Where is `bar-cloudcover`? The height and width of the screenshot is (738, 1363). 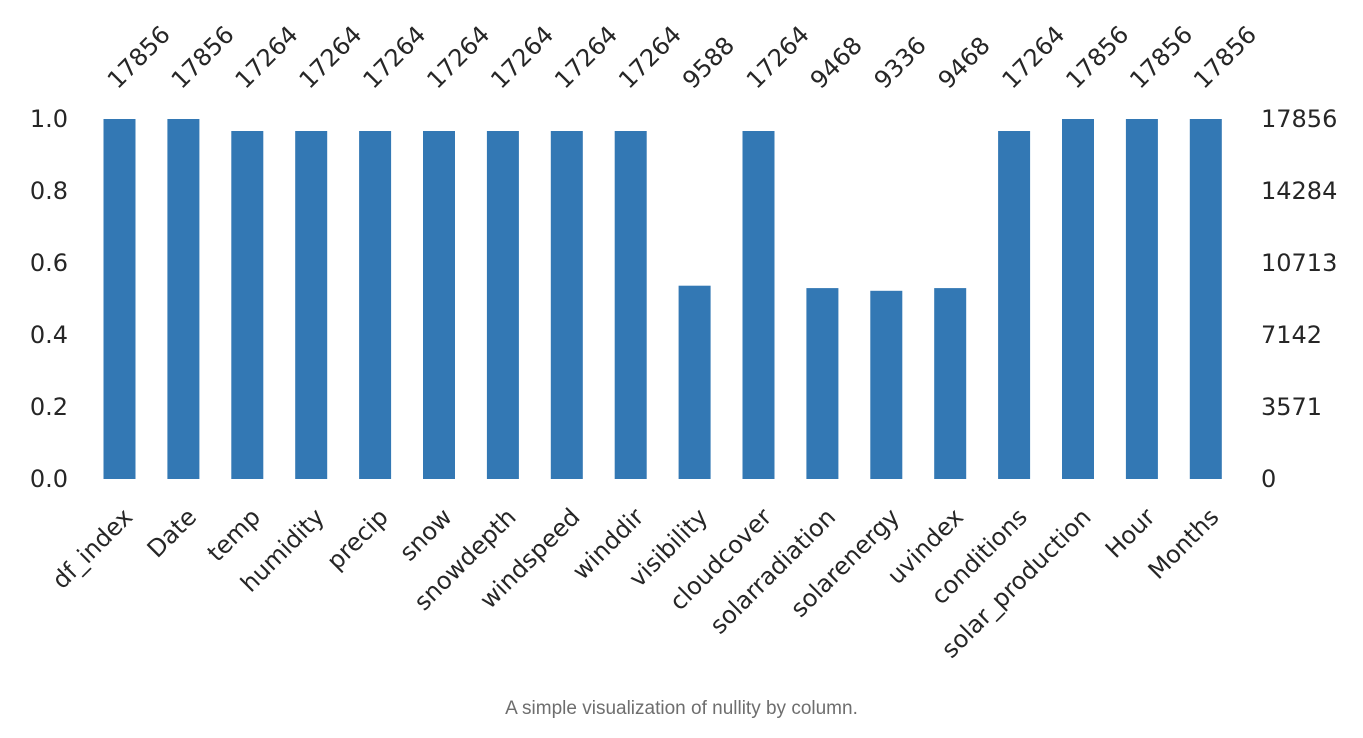
bar-cloudcover is located at coordinates (758, 305).